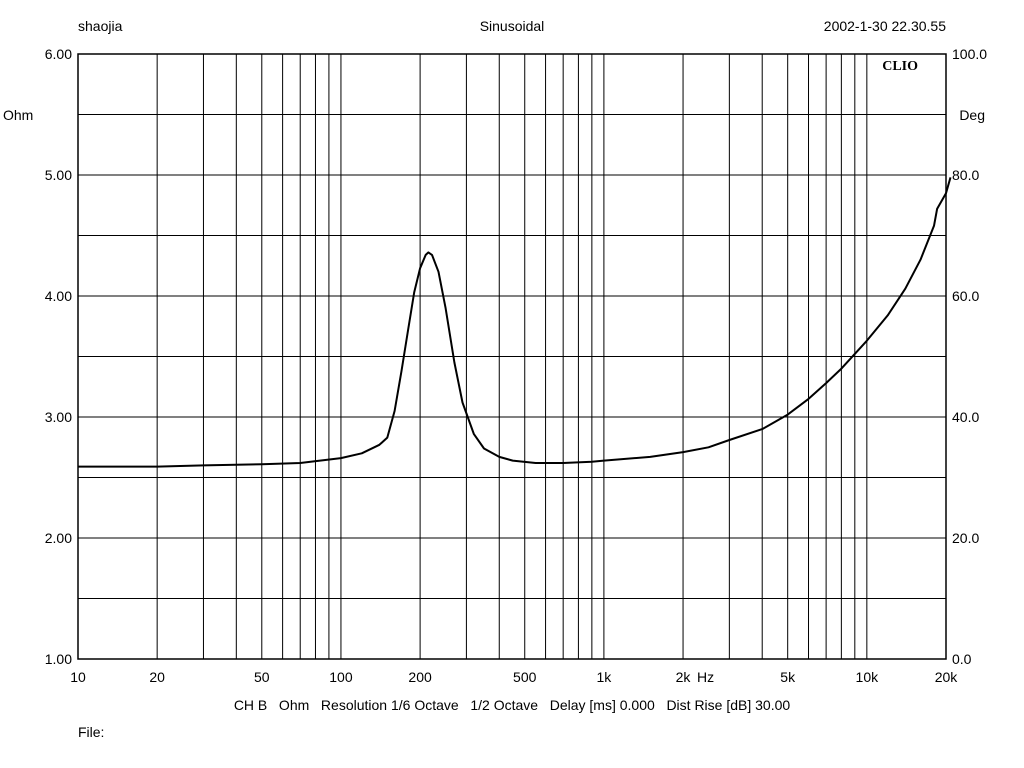 The width and height of the screenshot is (1024, 768). What do you see at coordinates (78, 677) in the screenshot?
I see `x-tick-label: 10` at bounding box center [78, 677].